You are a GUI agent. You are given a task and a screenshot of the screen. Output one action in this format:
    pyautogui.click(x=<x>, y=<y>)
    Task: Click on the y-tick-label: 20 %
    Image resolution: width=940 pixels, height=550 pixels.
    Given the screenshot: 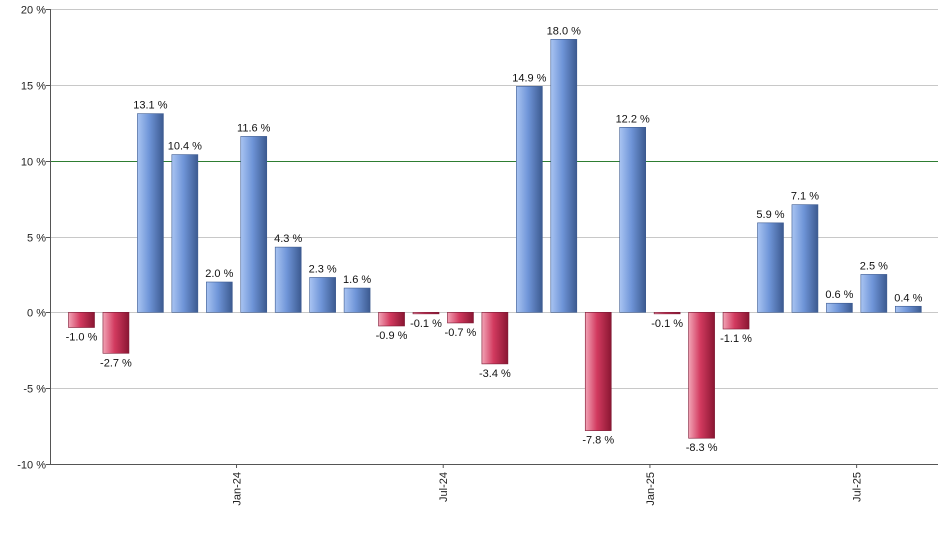 What is the action you would take?
    pyautogui.click(x=33, y=11)
    